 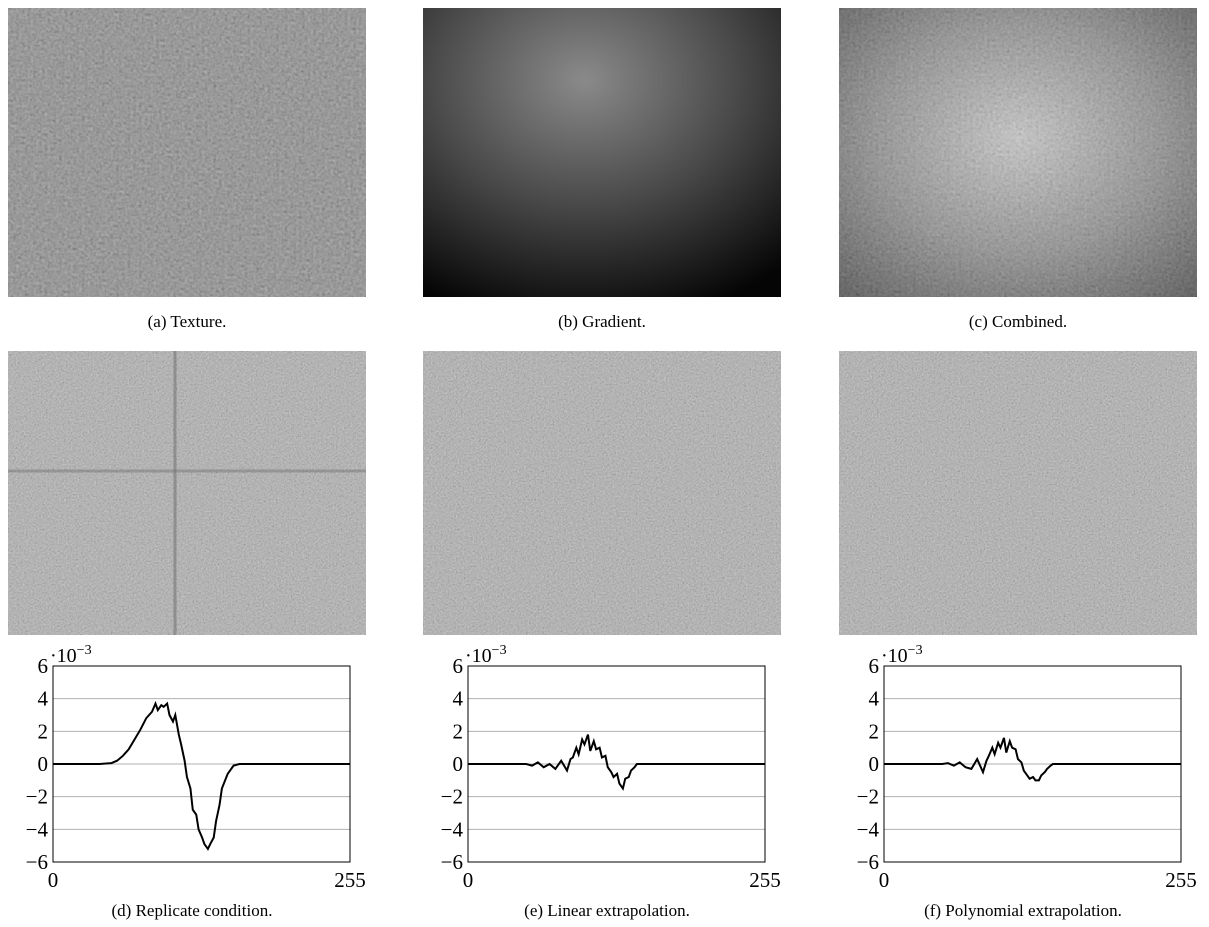 I want to click on caption: (a) Texture., so click(x=187, y=321).